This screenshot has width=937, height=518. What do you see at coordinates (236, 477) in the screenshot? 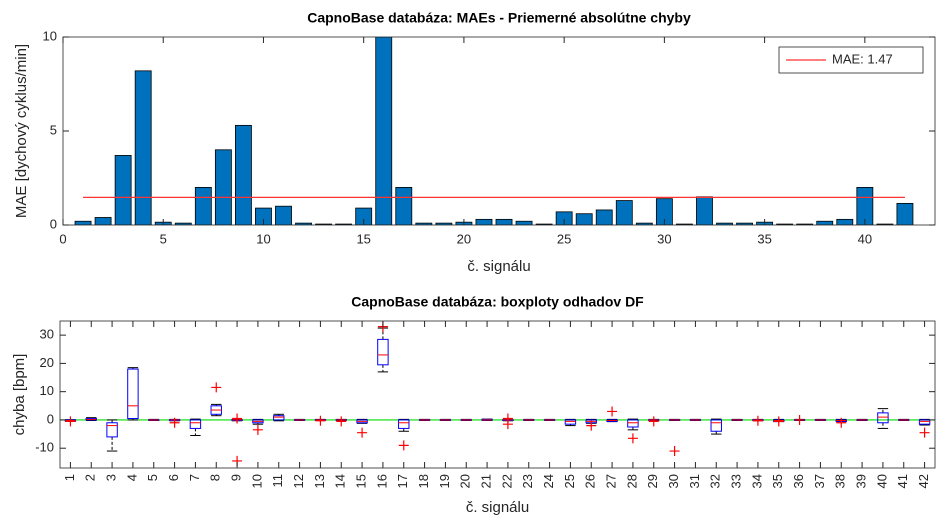
I see `x-tick-label: 9` at bounding box center [236, 477].